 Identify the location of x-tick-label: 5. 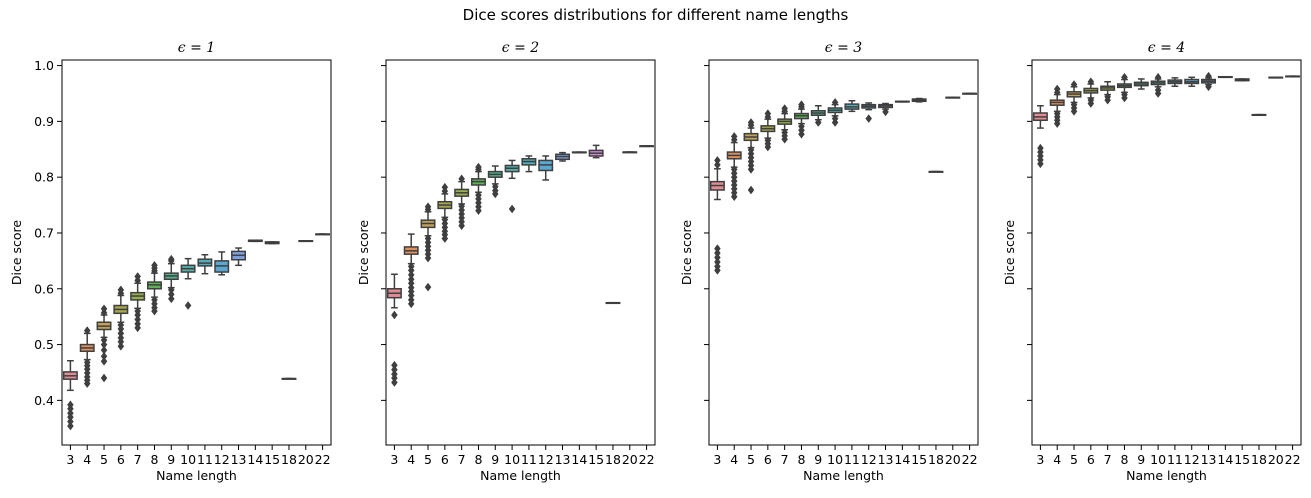
(104, 459).